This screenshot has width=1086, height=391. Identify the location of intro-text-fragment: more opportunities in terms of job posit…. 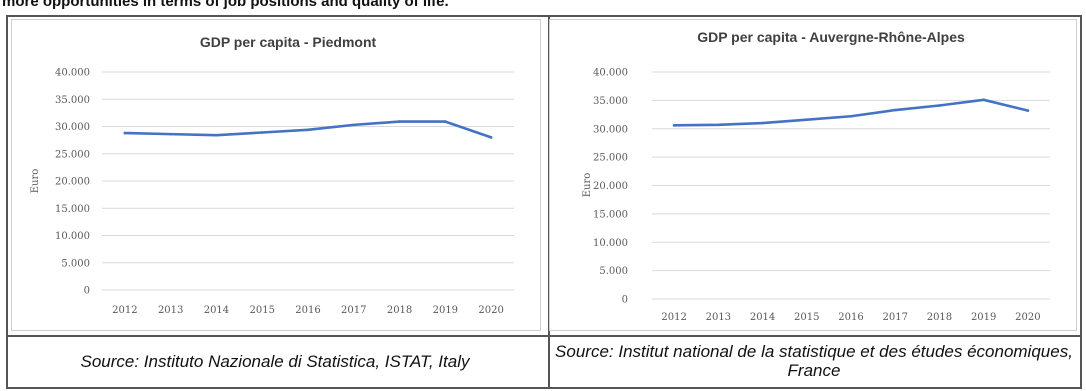
(225, 5).